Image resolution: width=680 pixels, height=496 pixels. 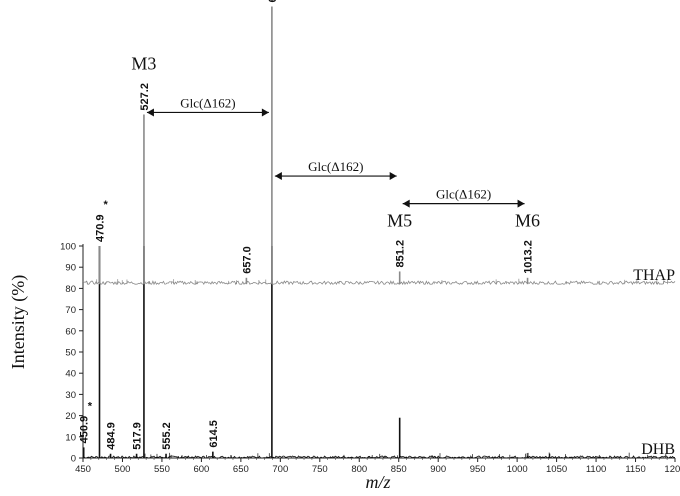 What do you see at coordinates (320, 469) in the screenshot?
I see `x-tick-label: 750` at bounding box center [320, 469].